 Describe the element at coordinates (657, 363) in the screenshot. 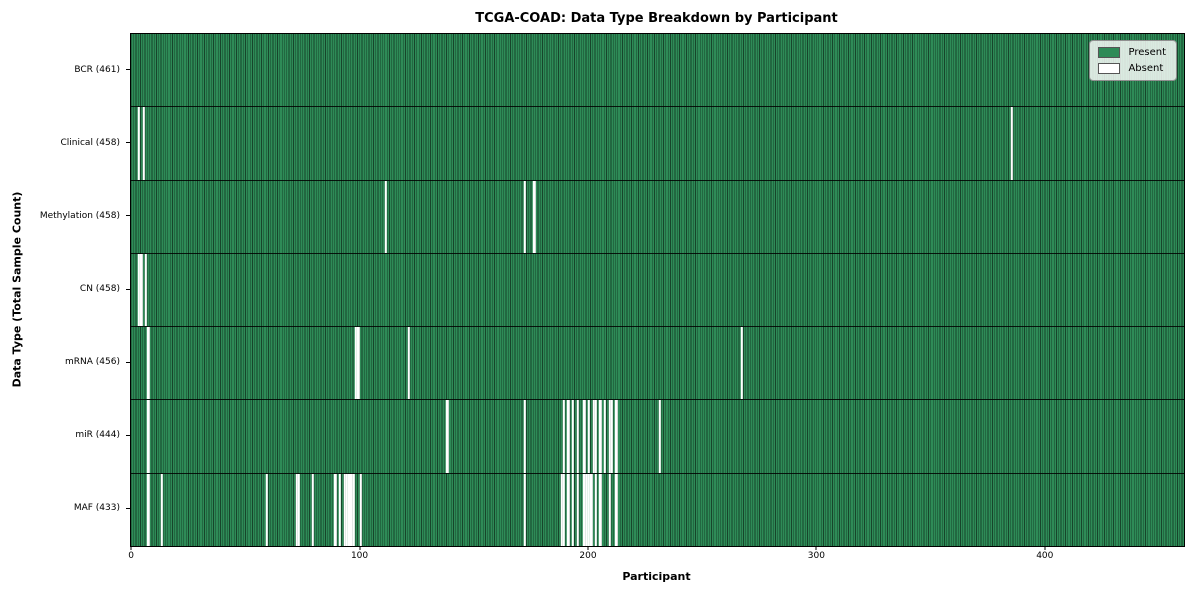

I see `row-band-mrna` at that location.